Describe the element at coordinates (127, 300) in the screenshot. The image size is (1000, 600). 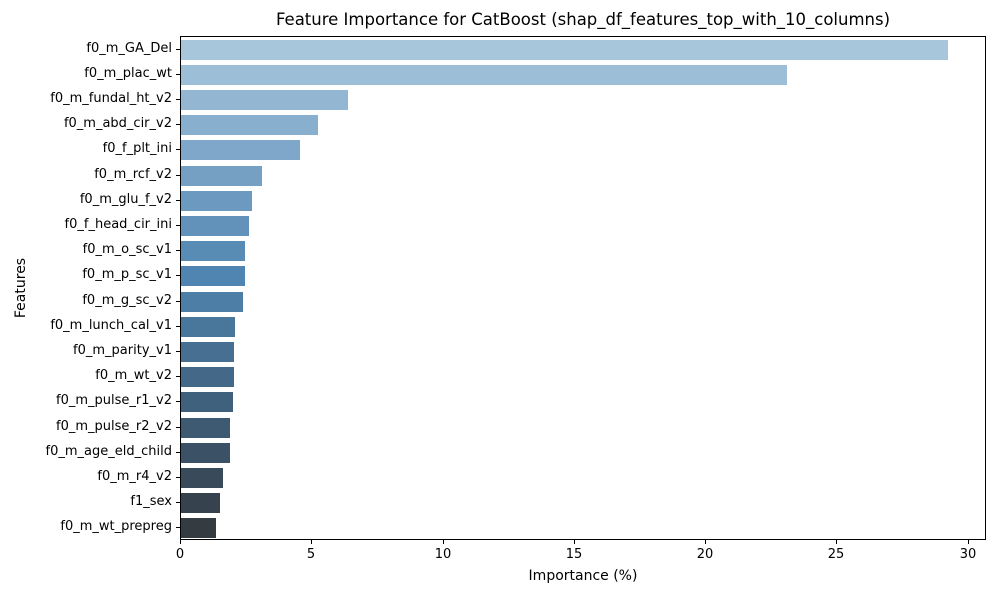
I see `y-tick-label-f0_m_g_sc_v2: f0_m_g_sc_v2` at that location.